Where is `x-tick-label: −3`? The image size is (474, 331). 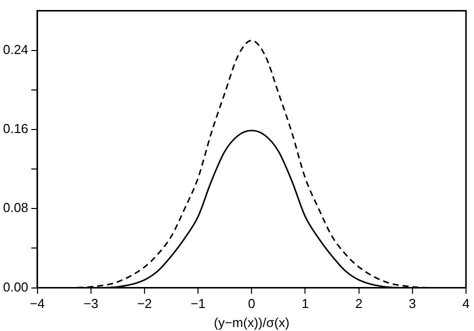 x-tick-label: −3 is located at coordinates (90, 304).